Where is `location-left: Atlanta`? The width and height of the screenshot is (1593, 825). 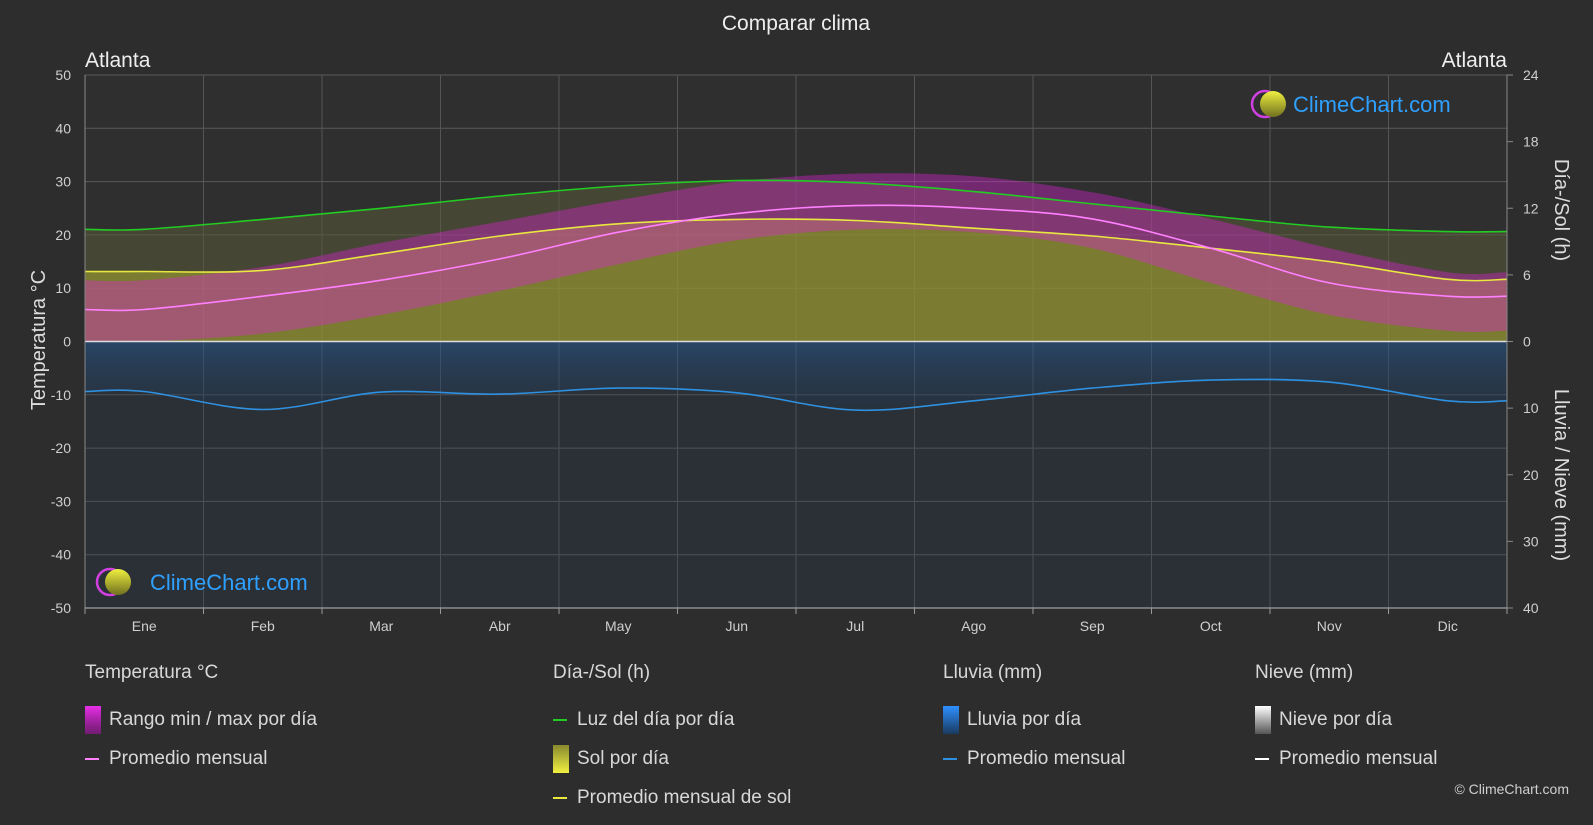 location-left: Atlanta is located at coordinates (118, 60).